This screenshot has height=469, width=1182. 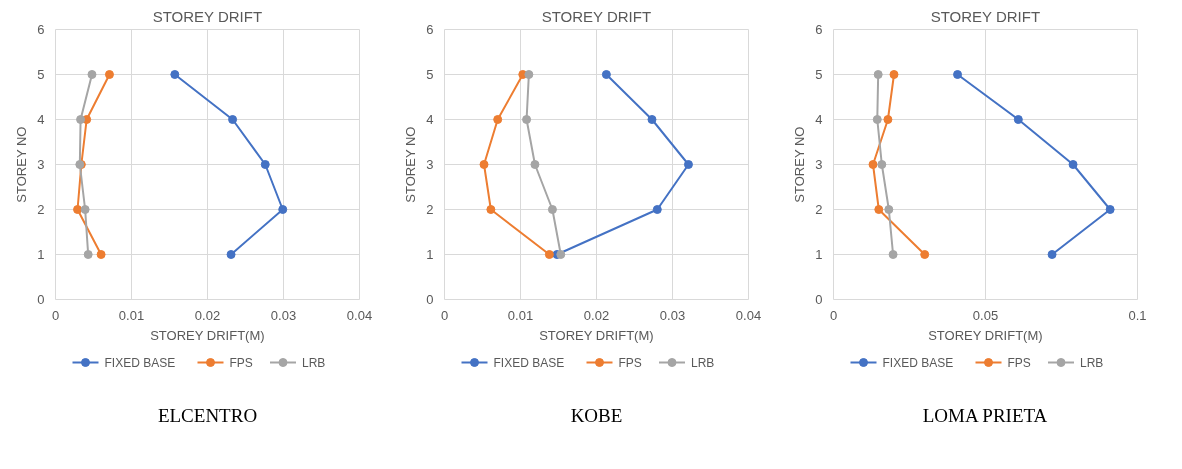 I want to click on x-tick-label: 0.1, so click(x=1137, y=315).